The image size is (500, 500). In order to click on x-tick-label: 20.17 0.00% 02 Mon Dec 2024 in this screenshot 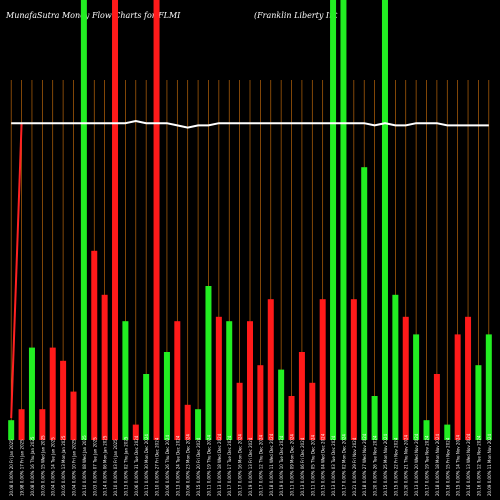, I will do `click(343, 465)`.